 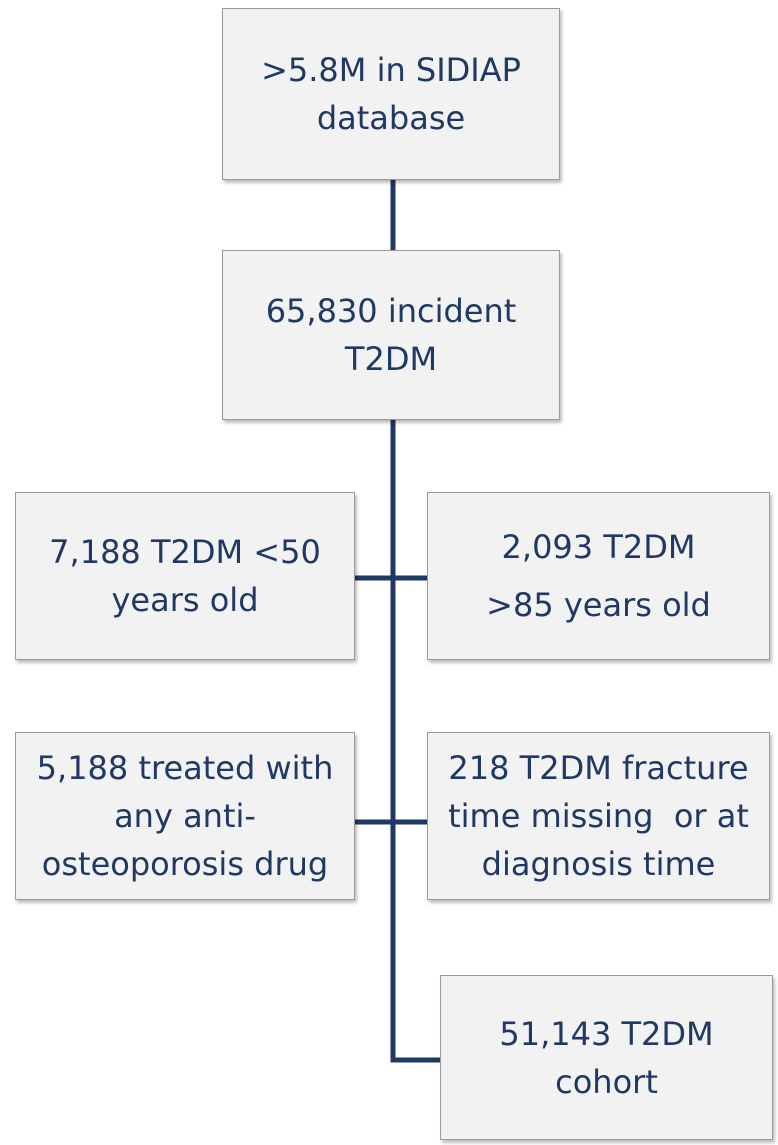 I want to click on node-text: 65,830 incident, so click(x=391, y=311).